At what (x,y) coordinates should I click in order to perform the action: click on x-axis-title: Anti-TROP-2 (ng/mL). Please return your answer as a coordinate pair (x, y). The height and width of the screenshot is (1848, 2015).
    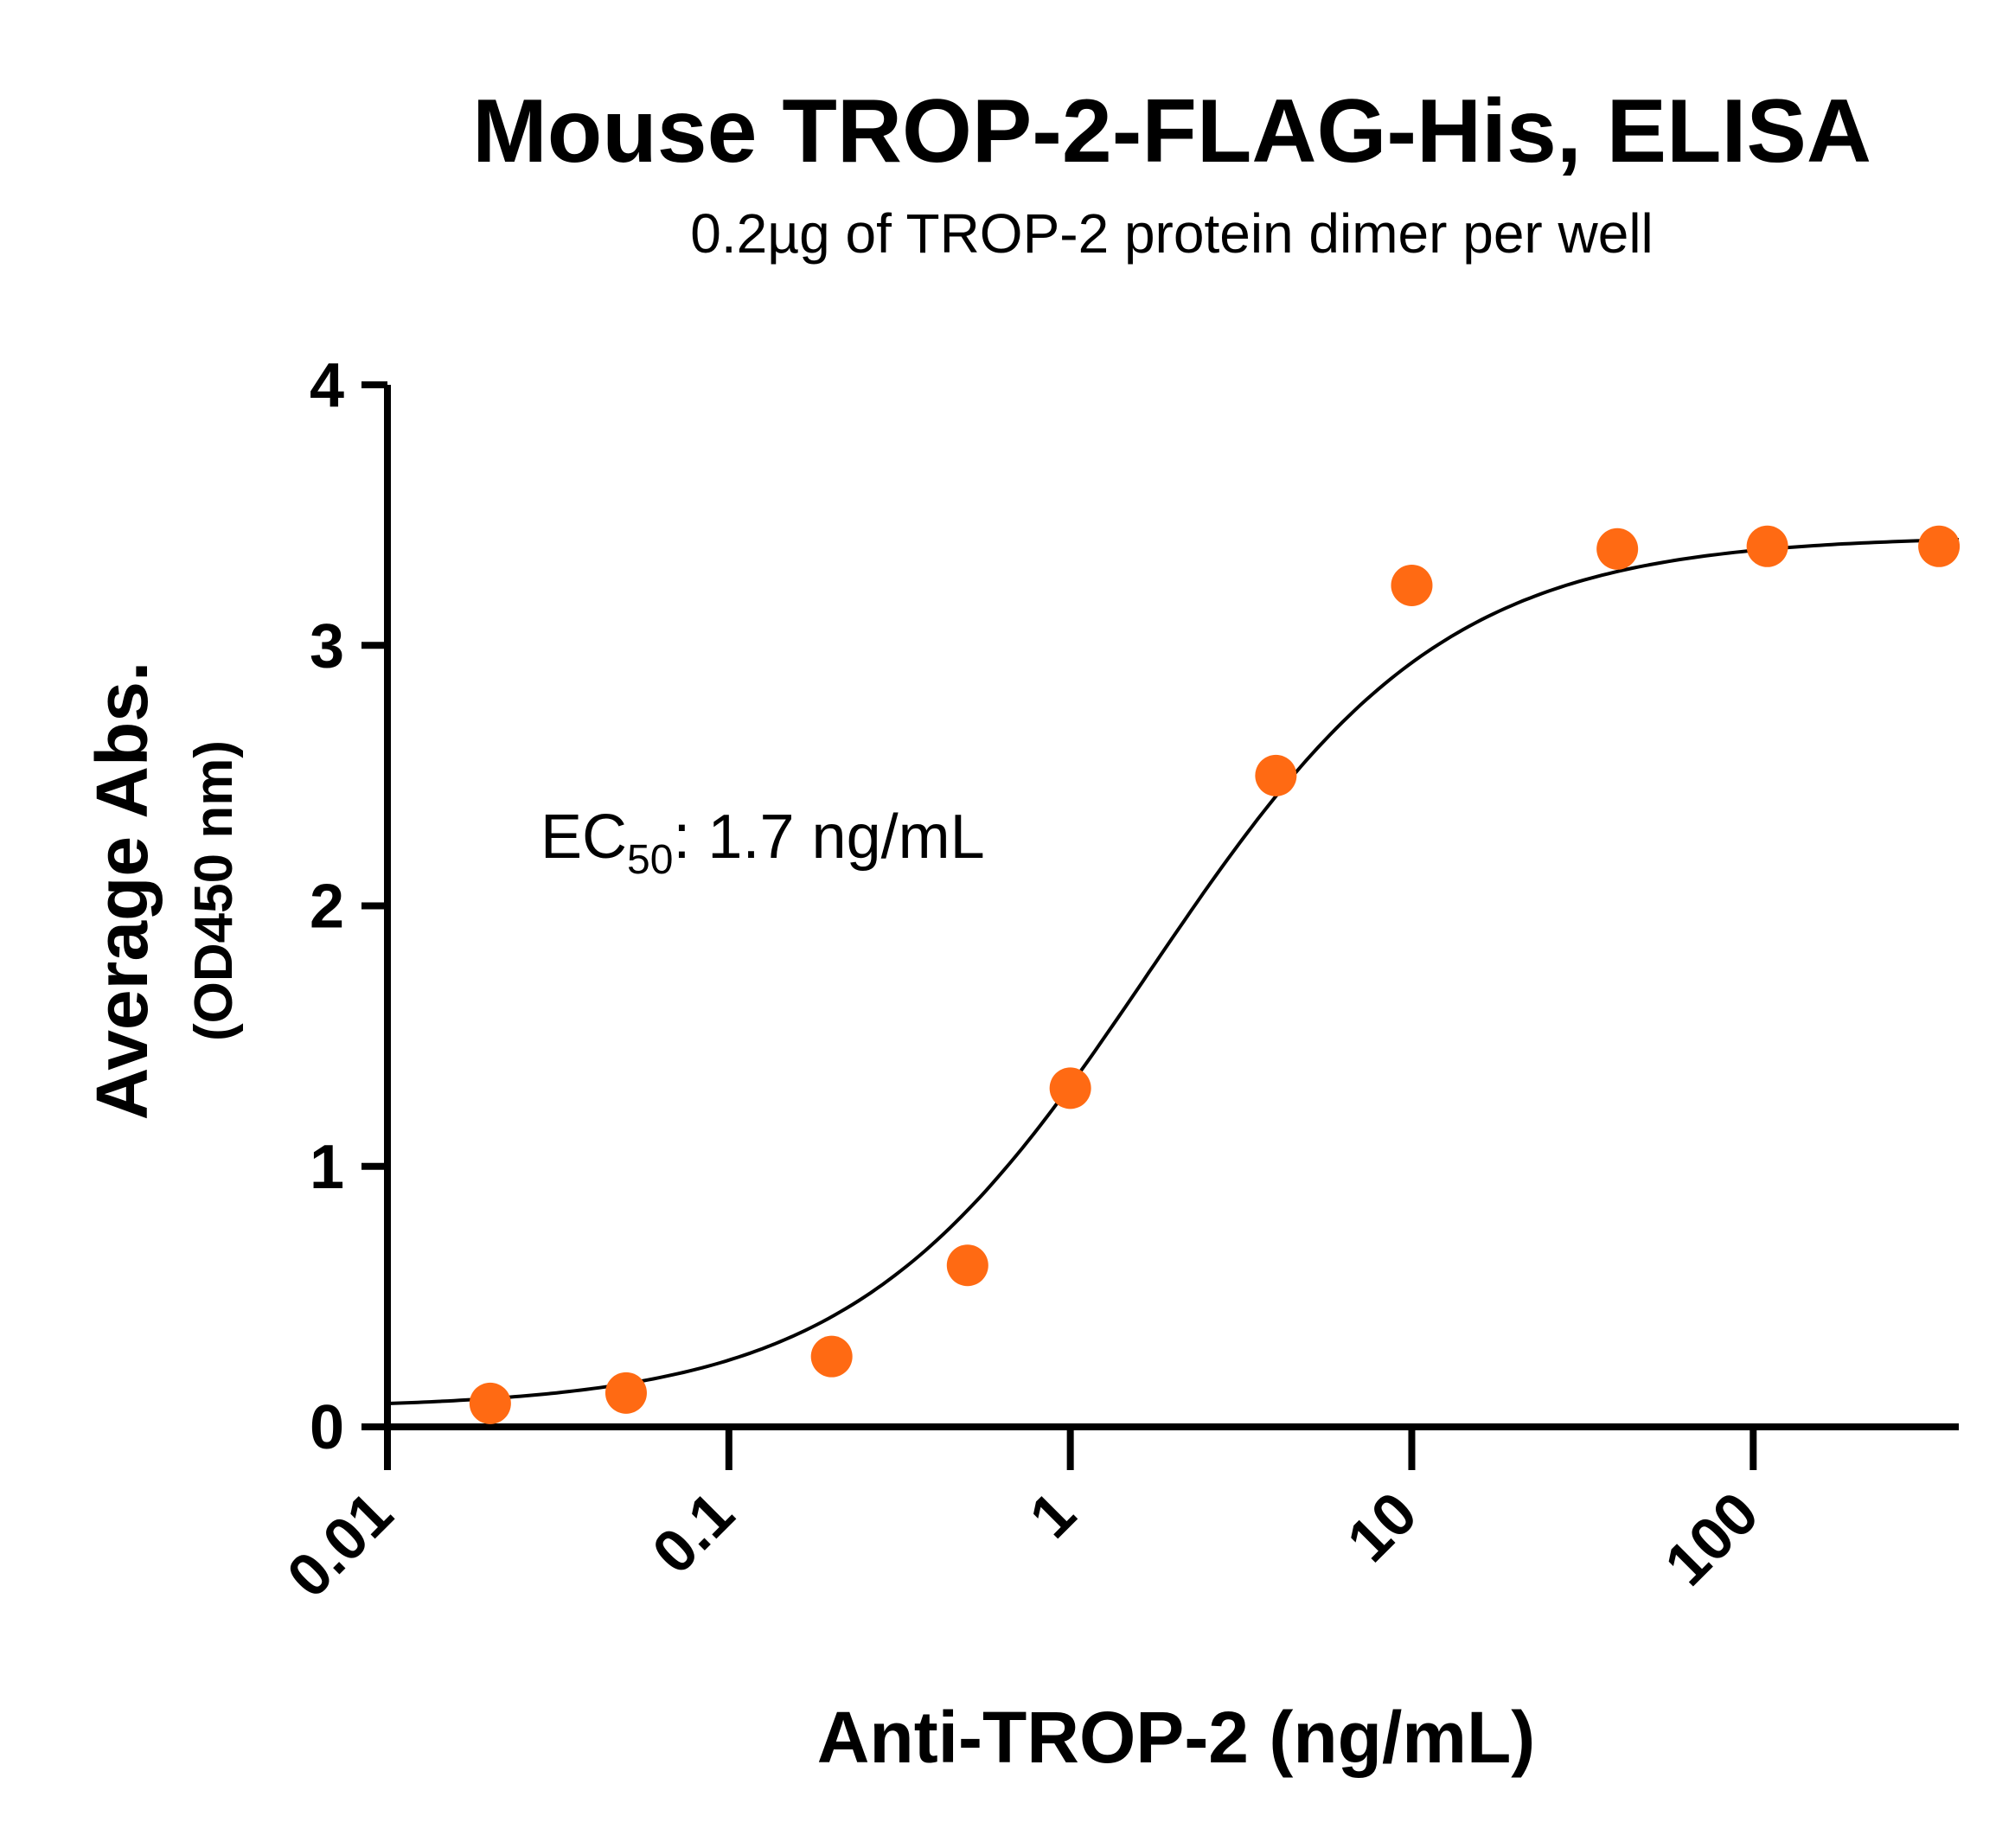
    Looking at the image, I should click on (1177, 1737).